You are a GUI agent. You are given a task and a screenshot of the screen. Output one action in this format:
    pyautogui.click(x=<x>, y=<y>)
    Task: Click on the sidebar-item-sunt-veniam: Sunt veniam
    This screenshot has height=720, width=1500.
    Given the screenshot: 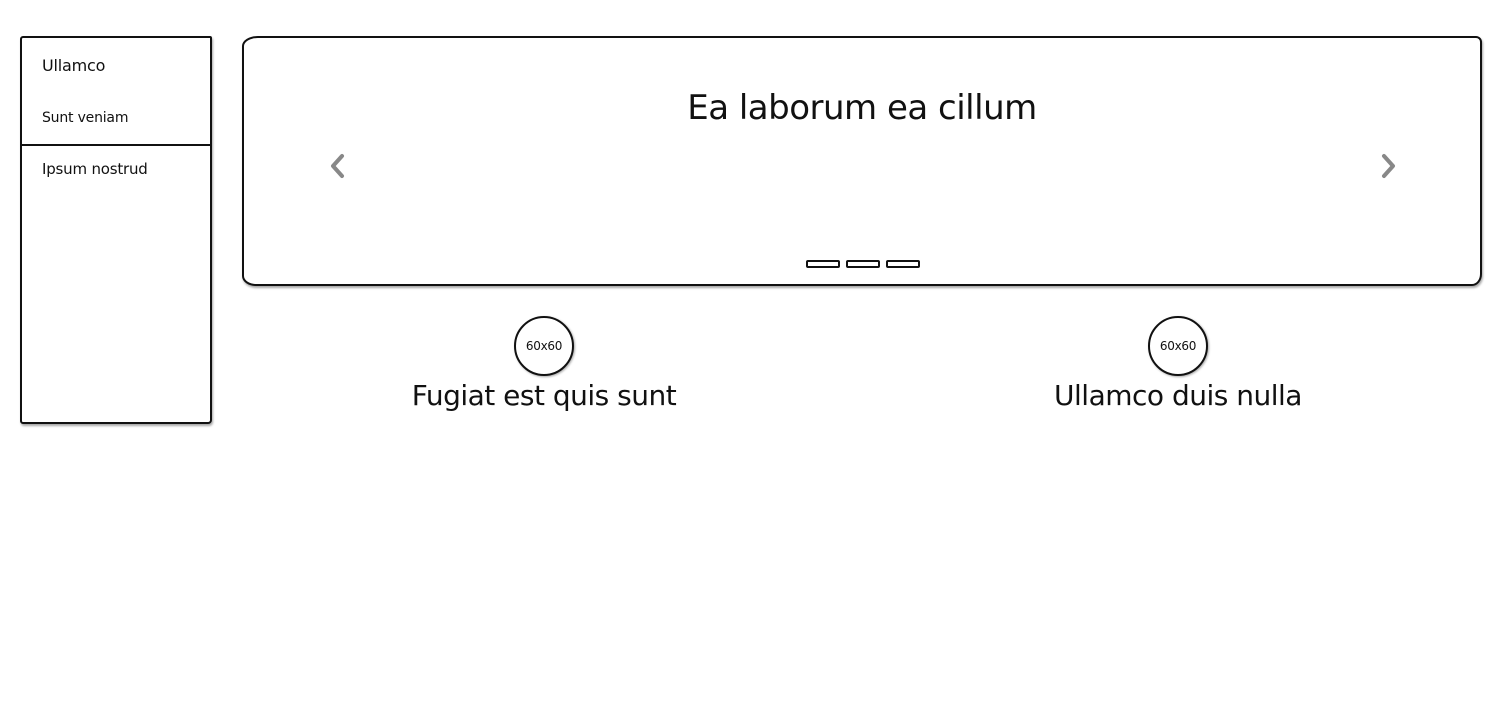 What is the action you would take?
    pyautogui.click(x=85, y=118)
    